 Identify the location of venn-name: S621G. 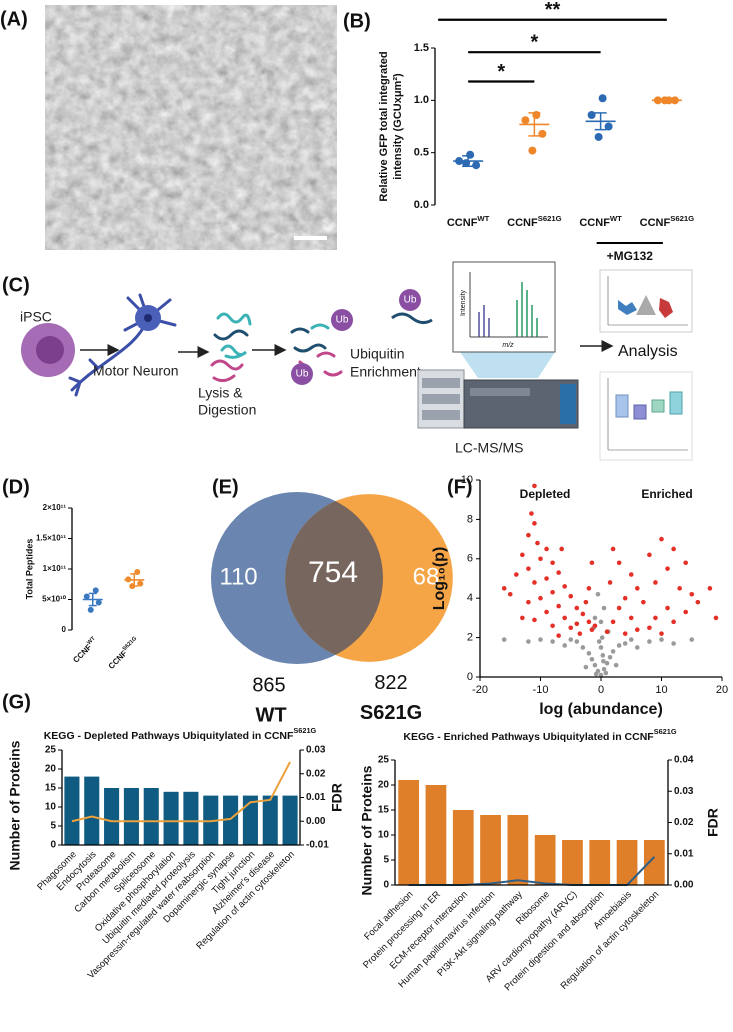
(391, 713).